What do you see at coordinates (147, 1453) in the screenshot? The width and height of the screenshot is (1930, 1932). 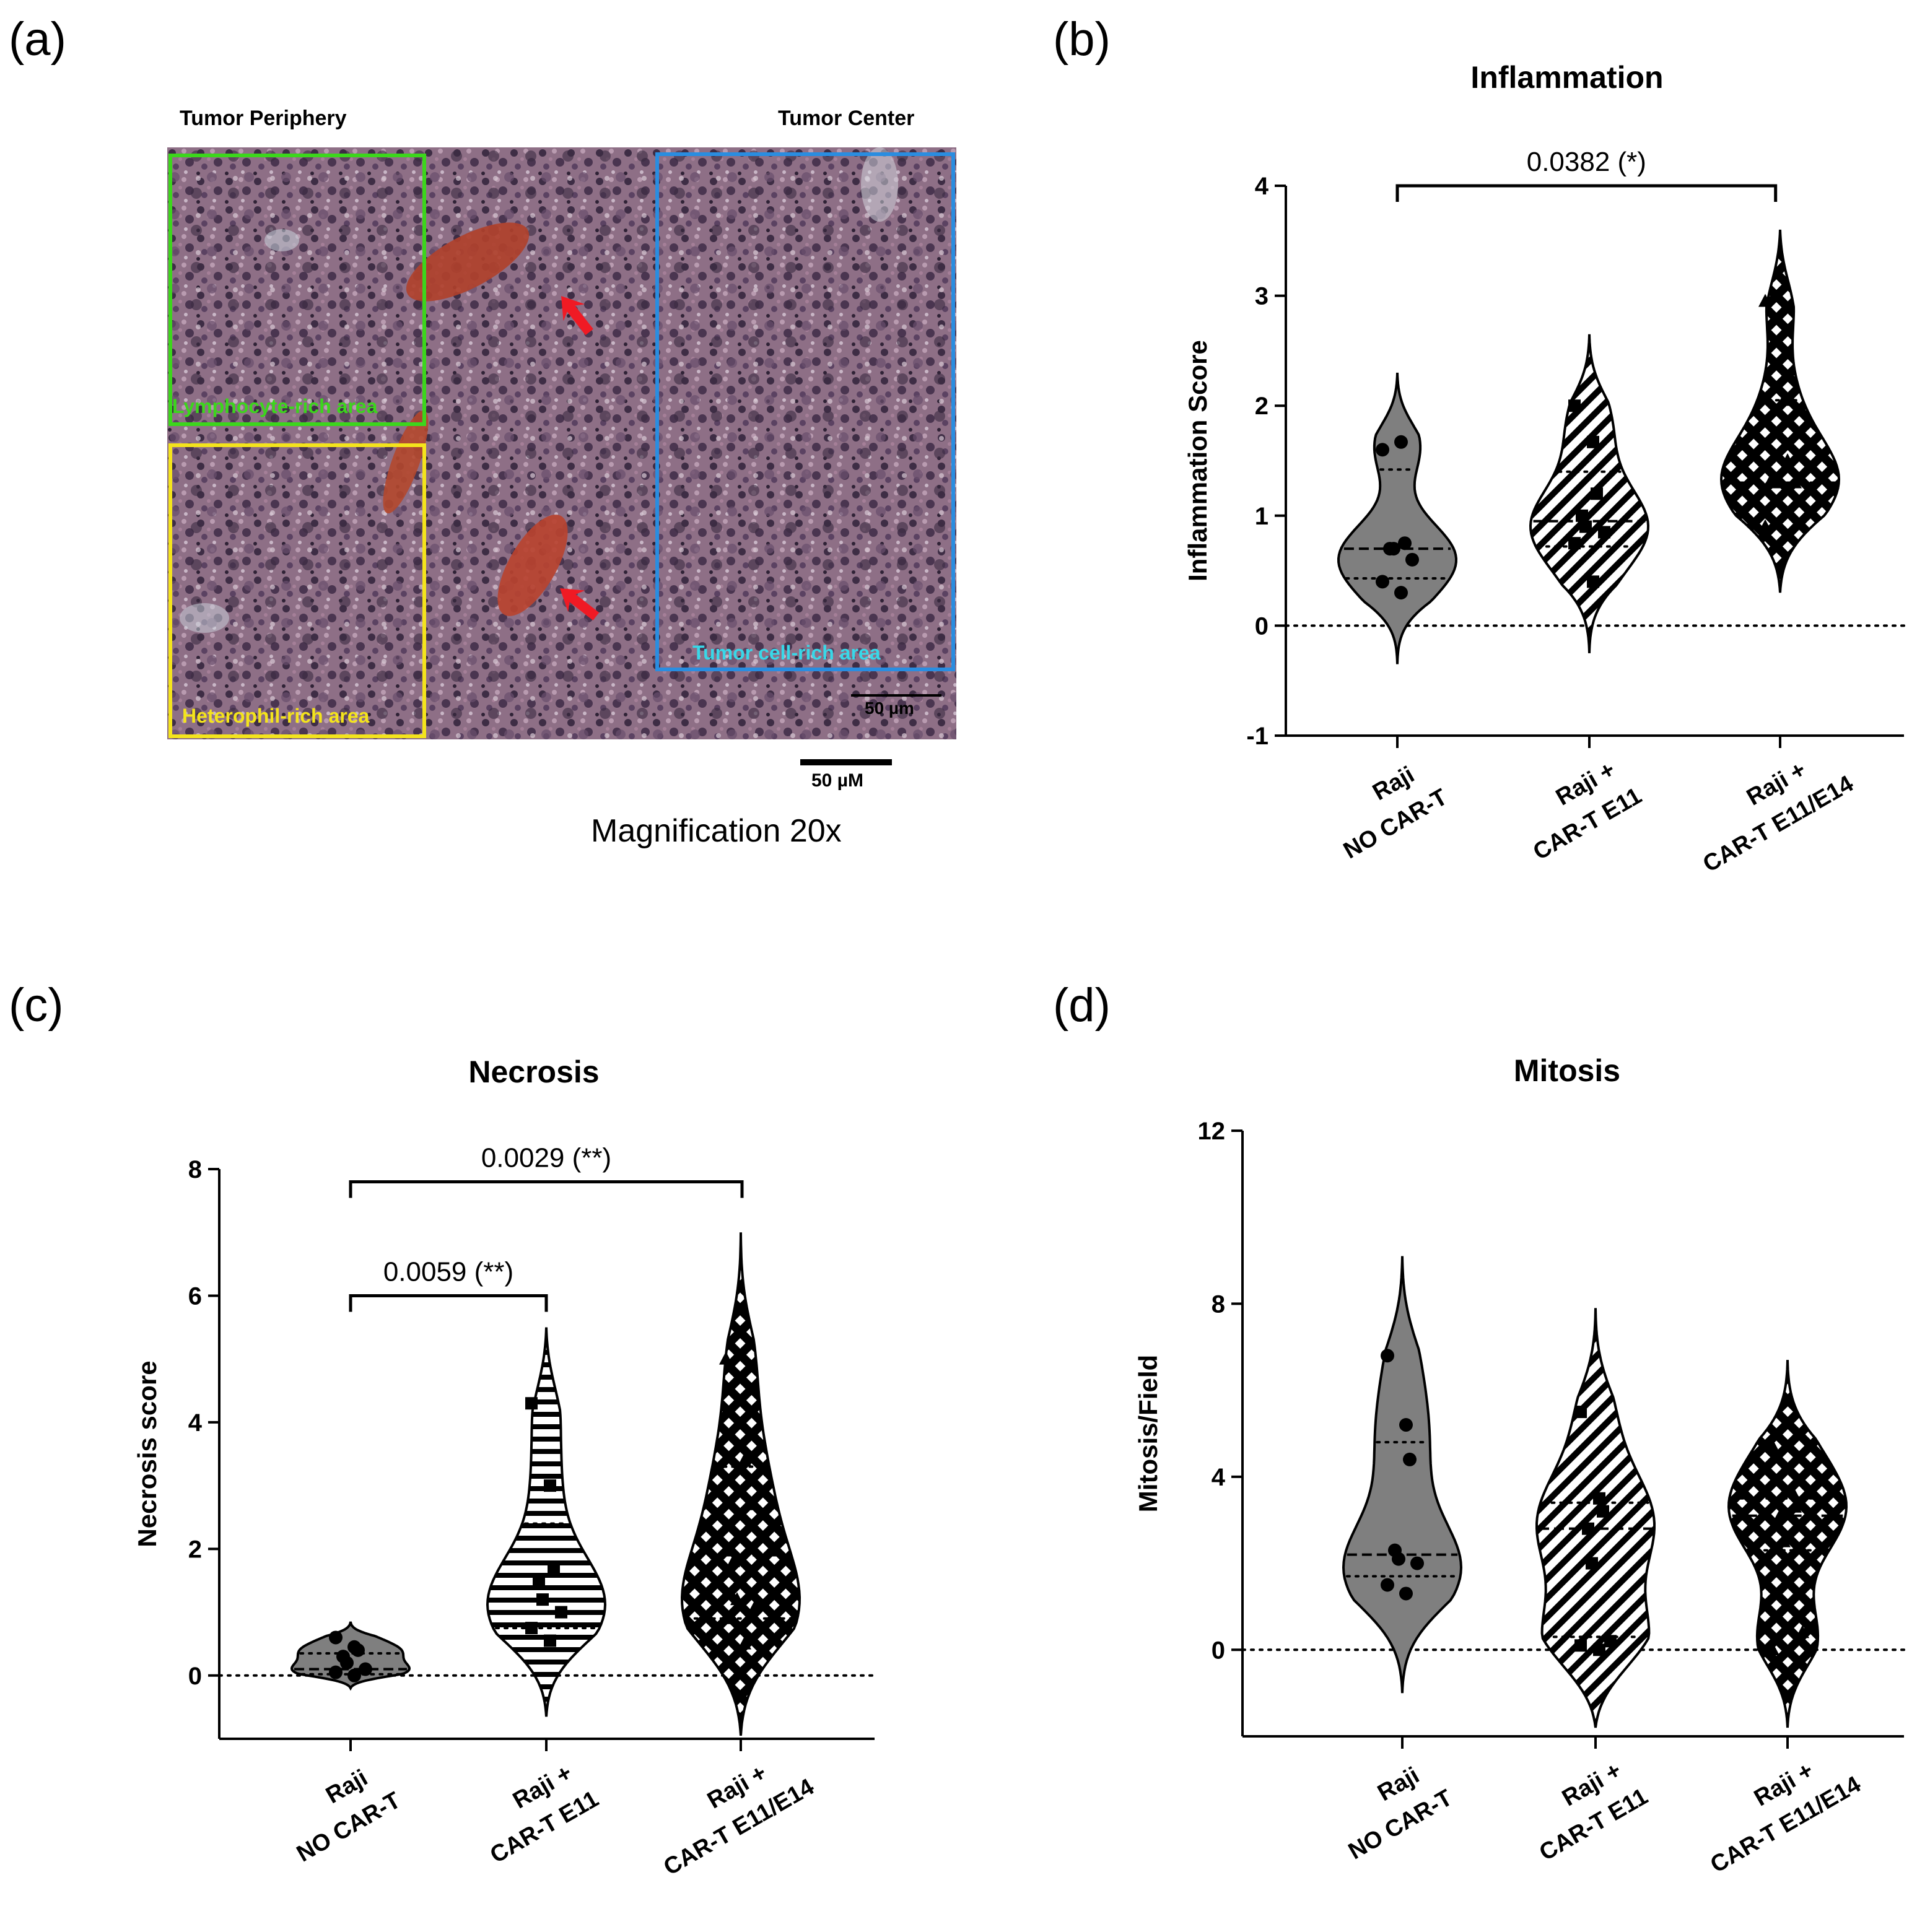 I see `y-axis-label: Necrosis score` at bounding box center [147, 1453].